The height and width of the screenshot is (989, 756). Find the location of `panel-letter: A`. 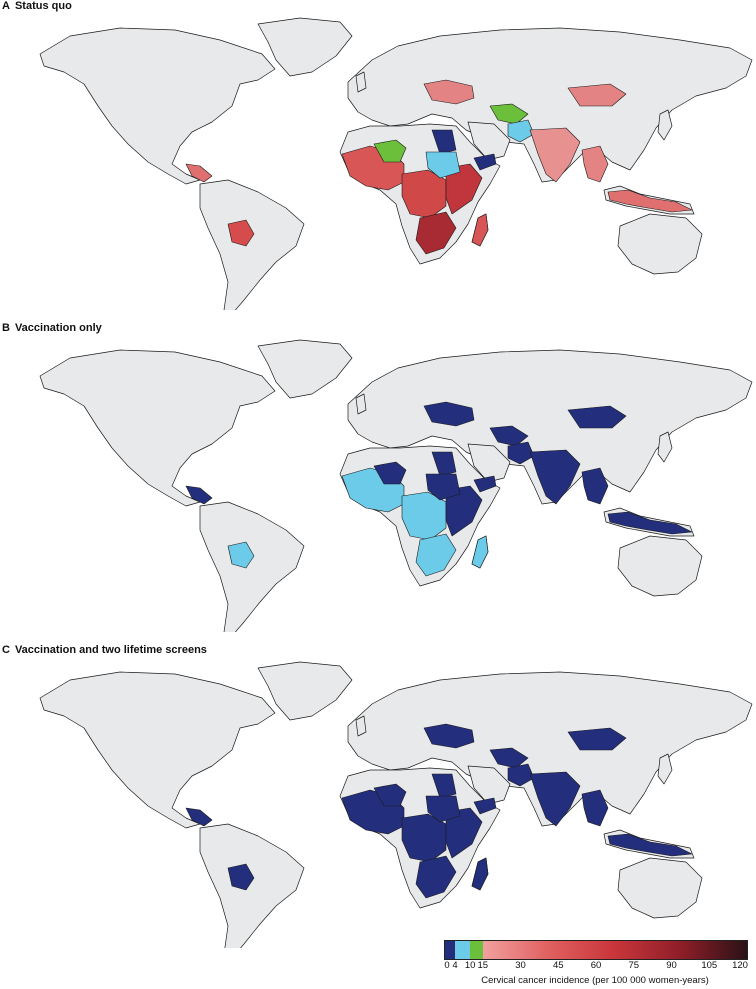

panel-letter: A is located at coordinates (6, 6).